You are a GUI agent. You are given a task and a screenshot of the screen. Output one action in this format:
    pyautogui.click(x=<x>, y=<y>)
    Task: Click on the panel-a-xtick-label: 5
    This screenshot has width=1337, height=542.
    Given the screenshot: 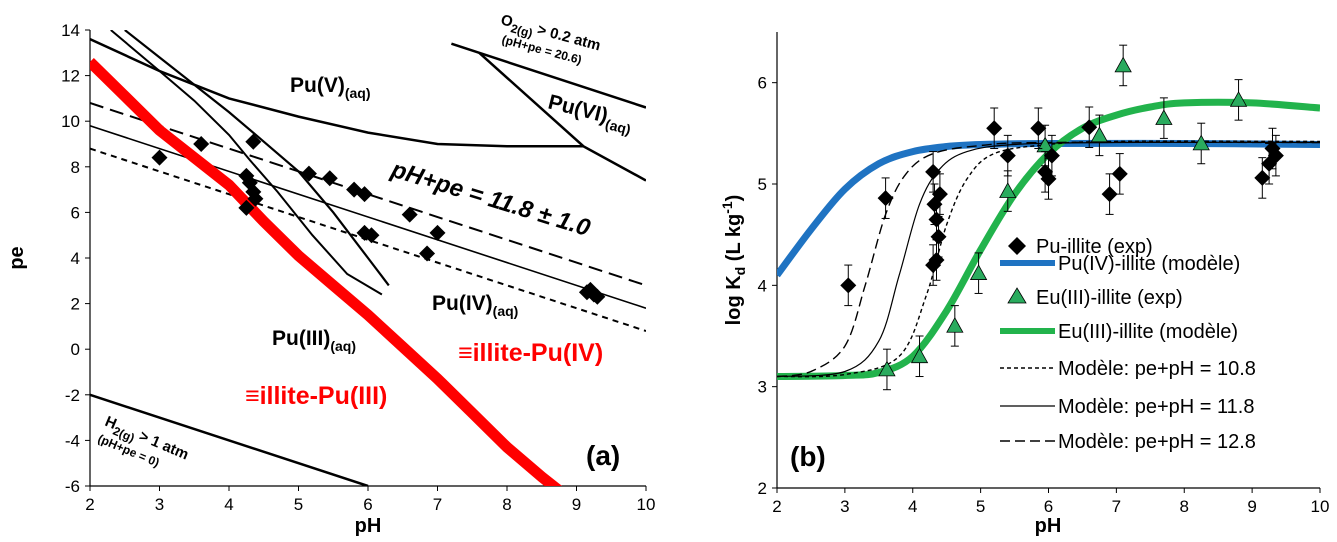 What is the action you would take?
    pyautogui.click(x=298, y=504)
    